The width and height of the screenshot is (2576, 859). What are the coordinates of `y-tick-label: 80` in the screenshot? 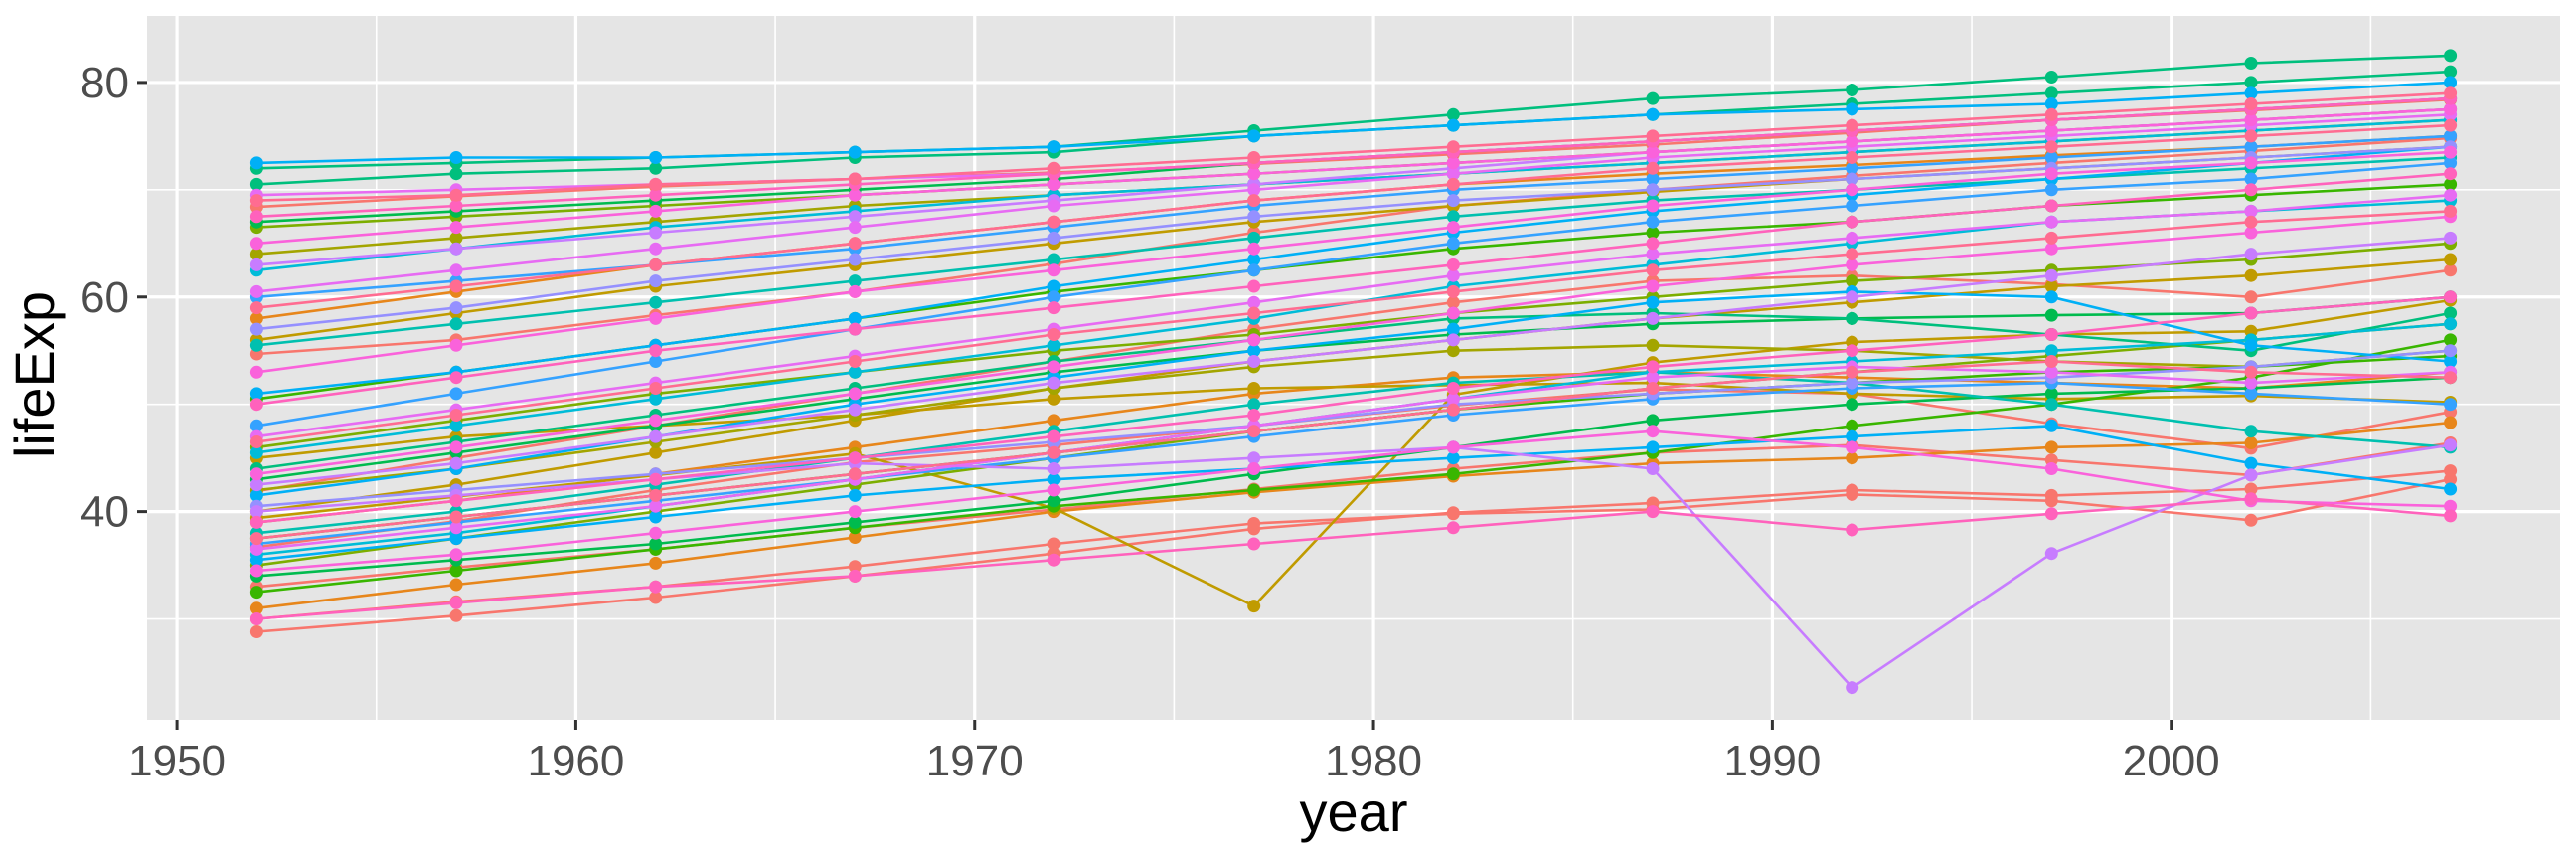 It's located at (104, 83).